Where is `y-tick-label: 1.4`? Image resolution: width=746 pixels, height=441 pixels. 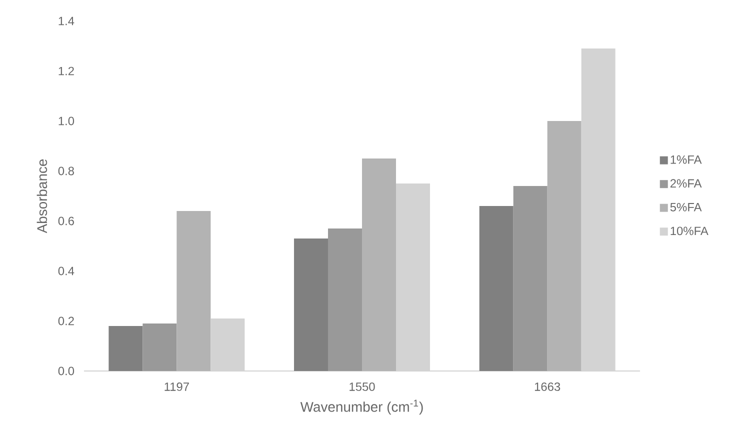
y-tick-label: 1.4 is located at coordinates (66, 21).